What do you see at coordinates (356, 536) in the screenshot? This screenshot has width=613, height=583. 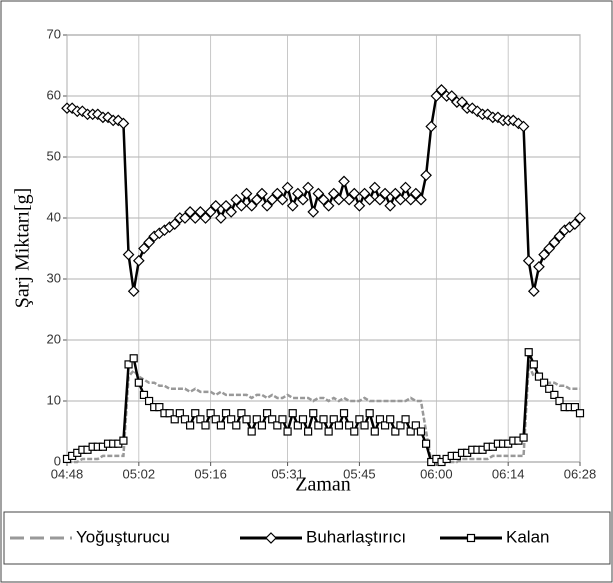 I see `legend-label: Buharlaştırıcı` at bounding box center [356, 536].